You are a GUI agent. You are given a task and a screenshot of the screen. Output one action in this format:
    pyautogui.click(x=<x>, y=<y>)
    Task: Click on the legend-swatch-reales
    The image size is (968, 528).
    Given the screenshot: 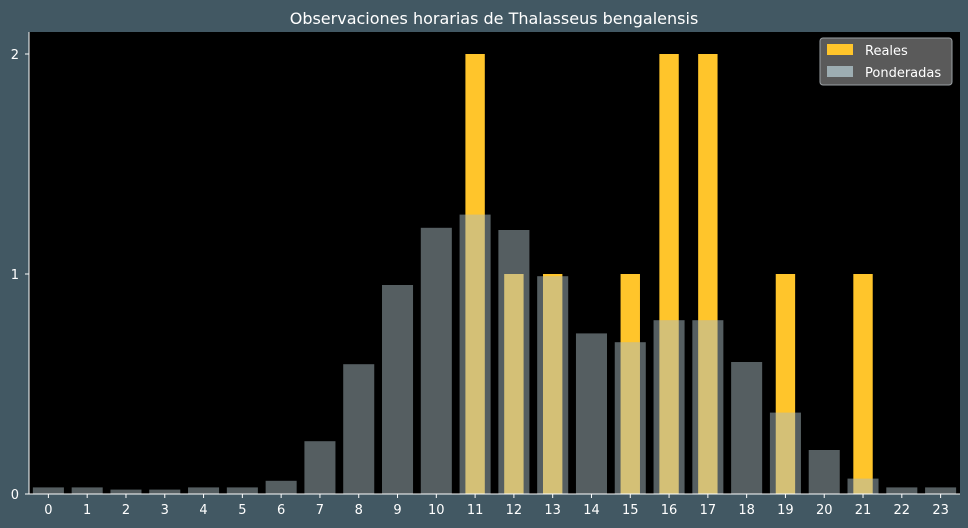 What is the action you would take?
    pyautogui.click(x=840, y=49)
    